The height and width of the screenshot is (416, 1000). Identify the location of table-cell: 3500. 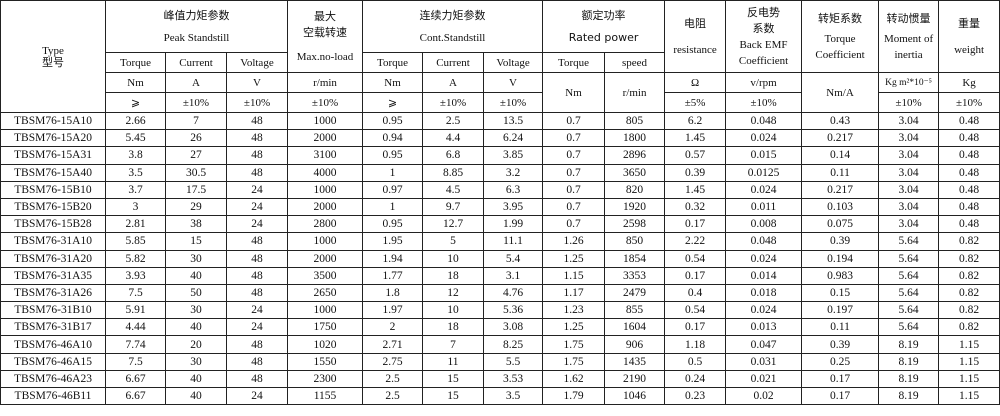
(325, 275).